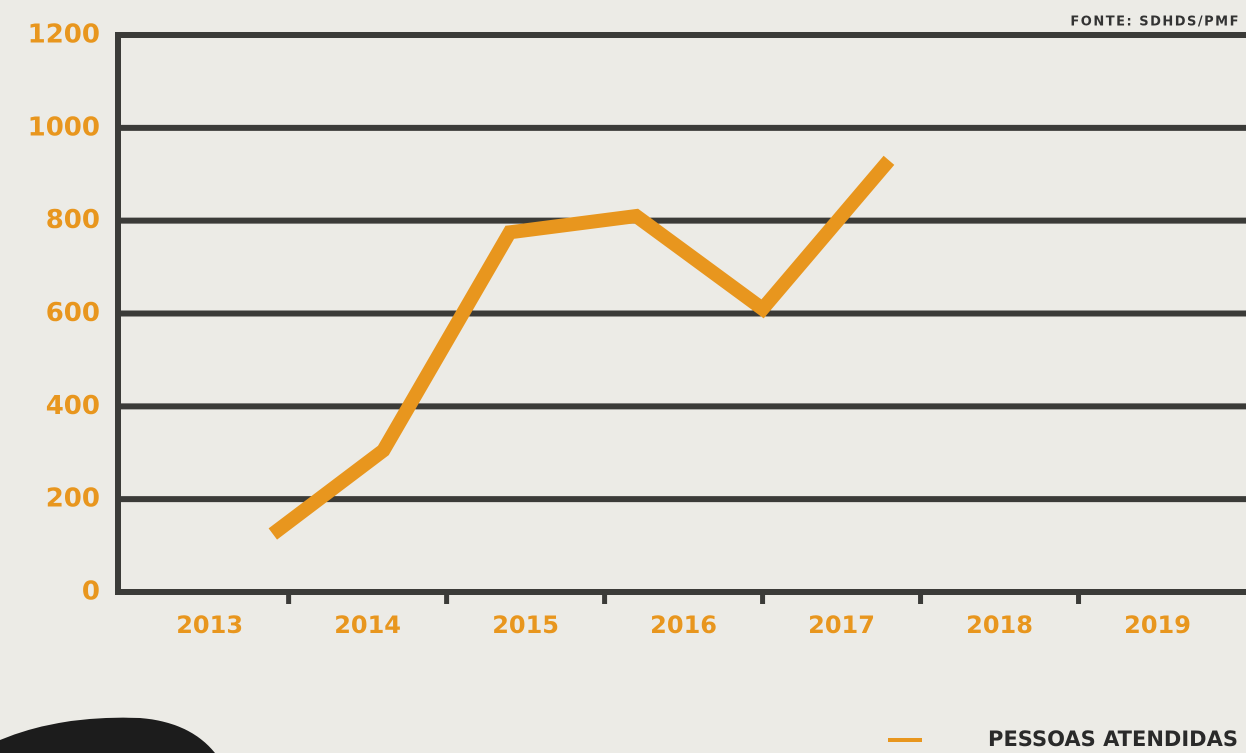 The image size is (1246, 753). Describe the element at coordinates (209, 625) in the screenshot. I see `x-tick-label: 2013` at that location.